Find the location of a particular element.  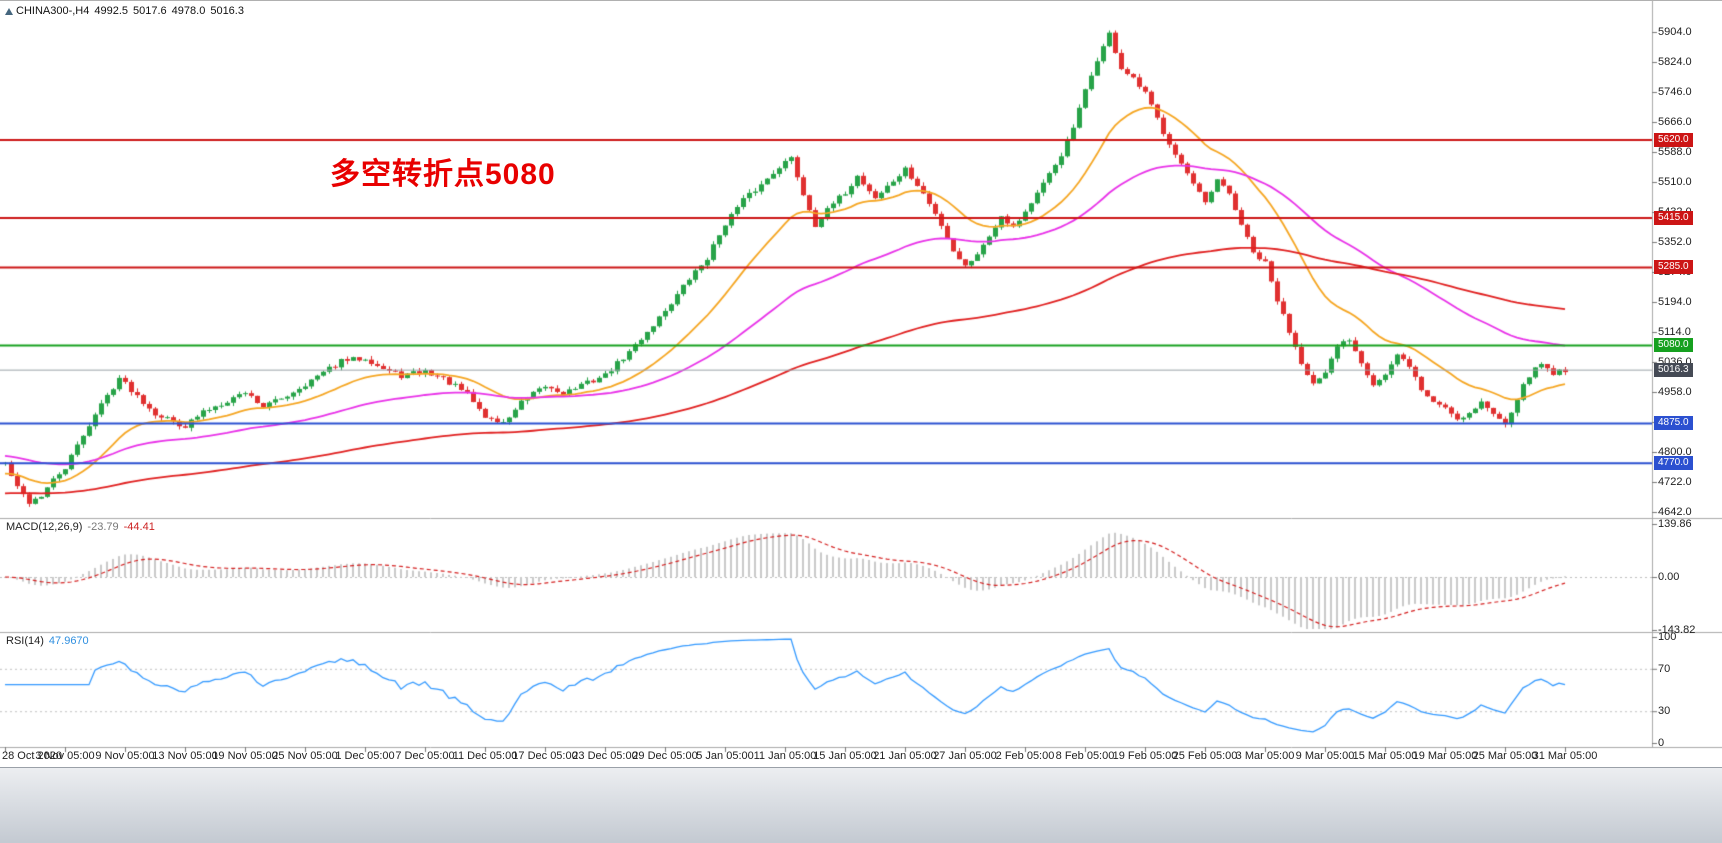

macd-signal-value: -44.41 is located at coordinates (139, 527).